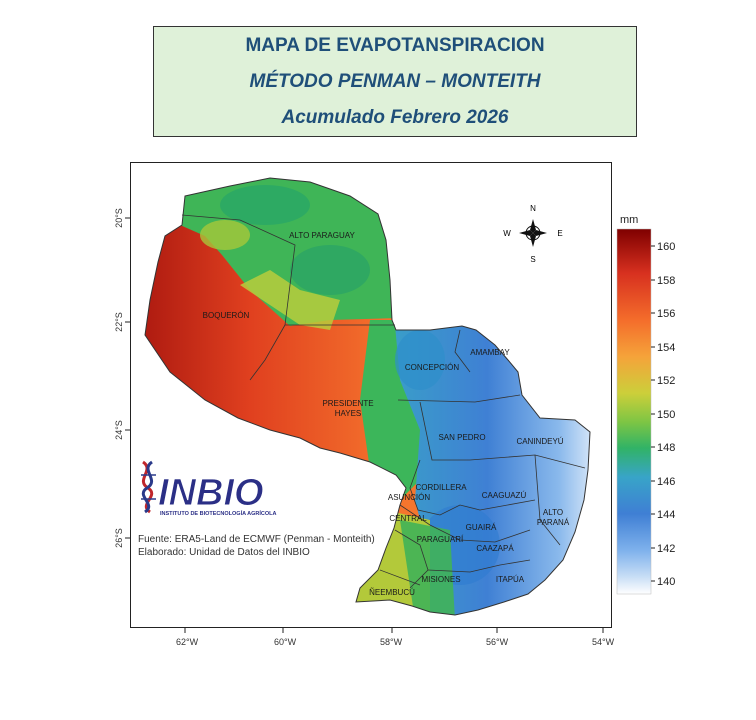 The width and height of the screenshot is (756, 720). I want to click on svg-text:INSTITUTO DE BIOTECNOLOGÍA AGR: INSTITUTO DE BIOTECNOLOGÍA AGRÍCOLA, so click(218, 513).